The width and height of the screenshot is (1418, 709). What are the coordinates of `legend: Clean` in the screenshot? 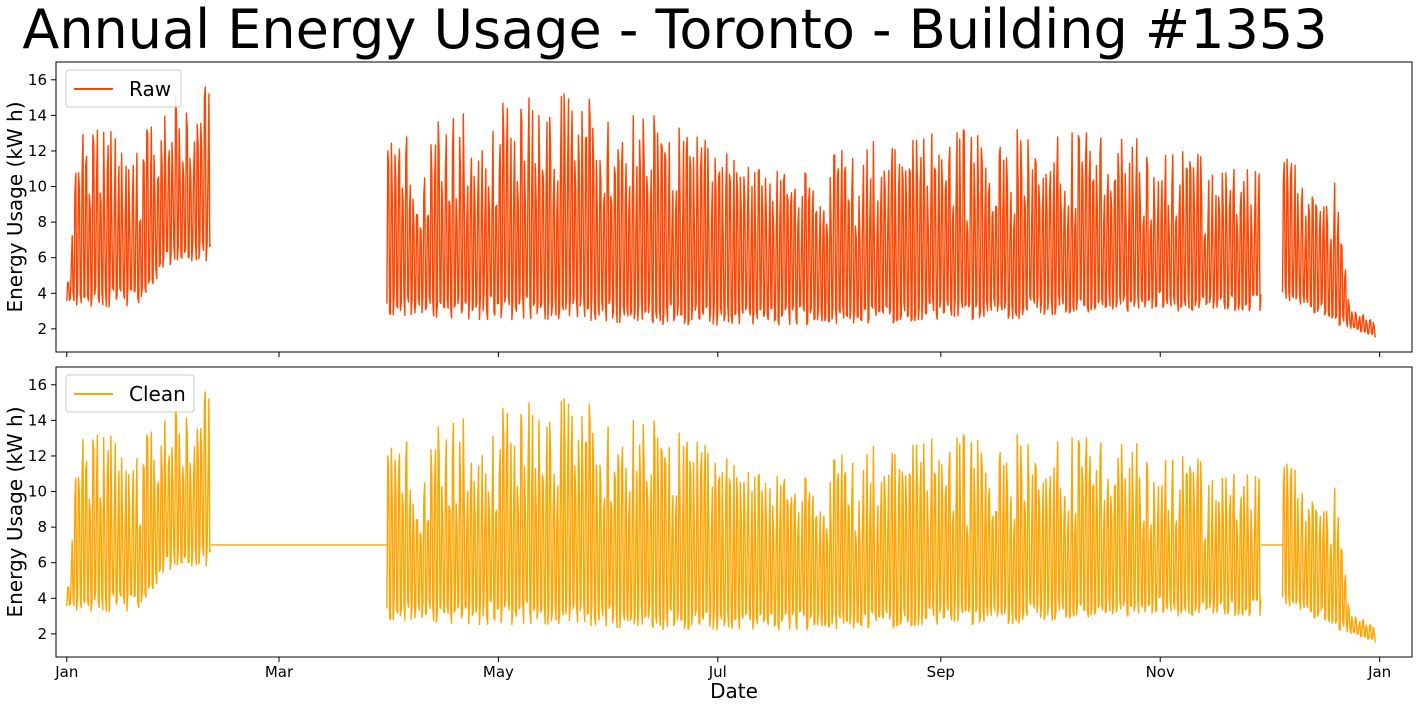 It's located at (130, 393).